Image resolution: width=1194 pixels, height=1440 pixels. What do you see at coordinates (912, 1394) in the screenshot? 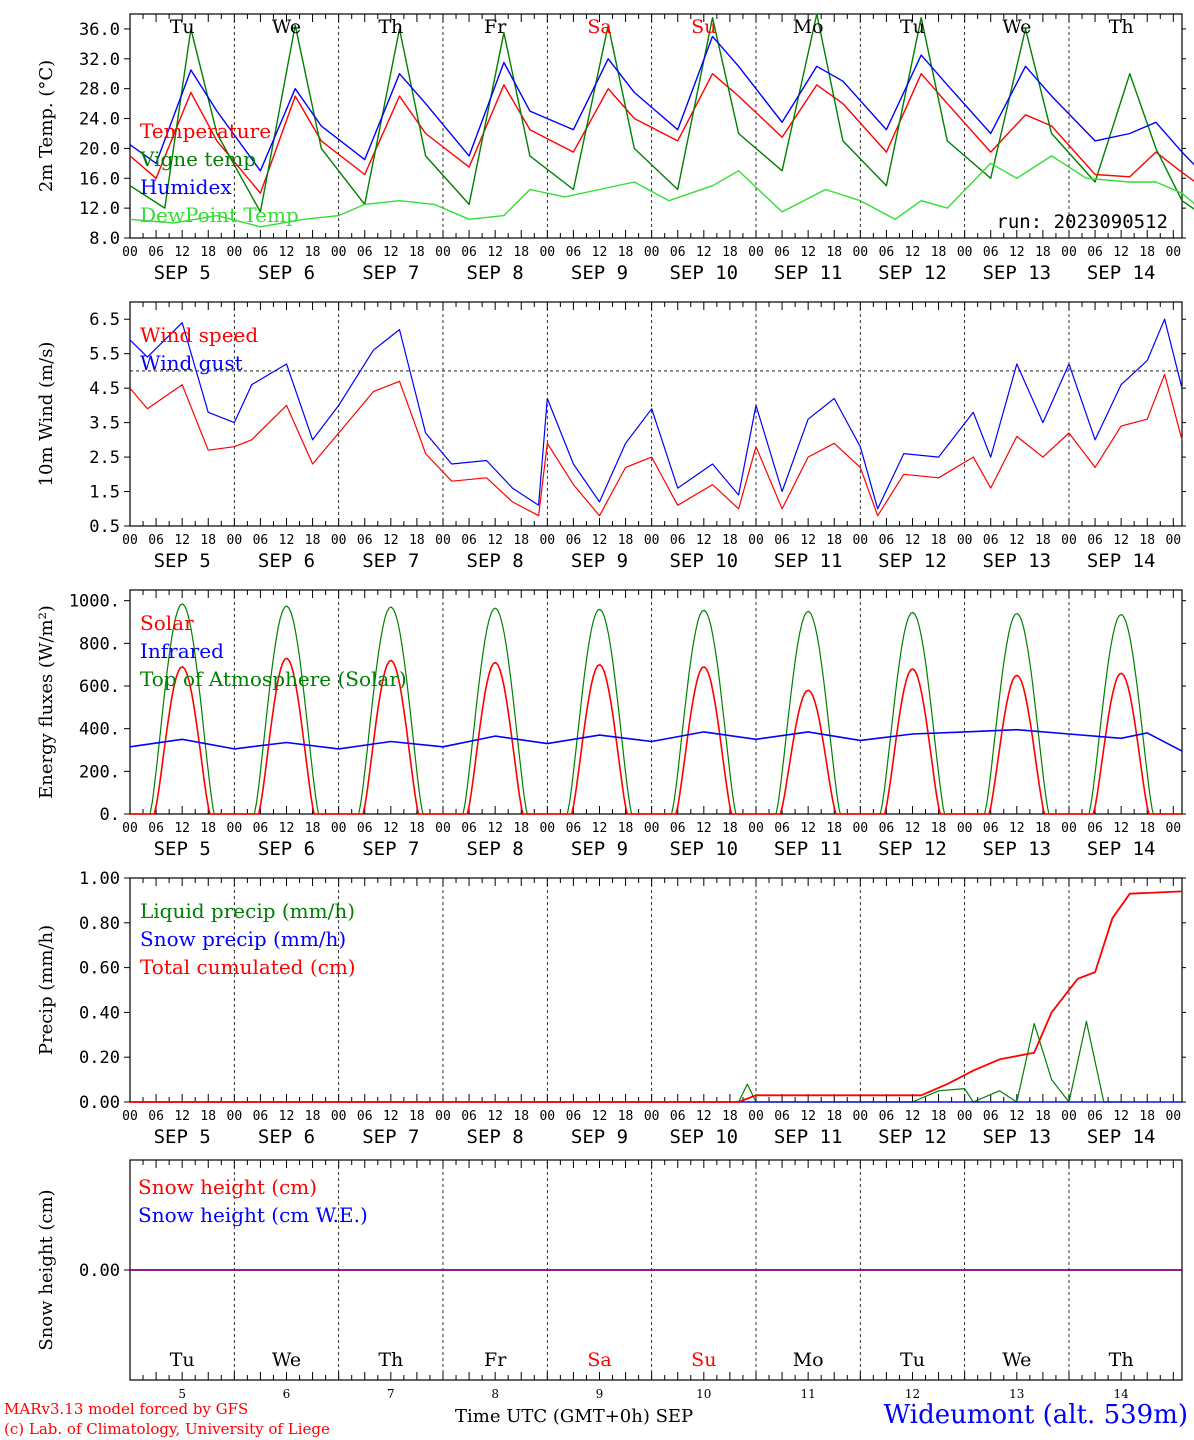
I see `day-number: 12` at bounding box center [912, 1394].